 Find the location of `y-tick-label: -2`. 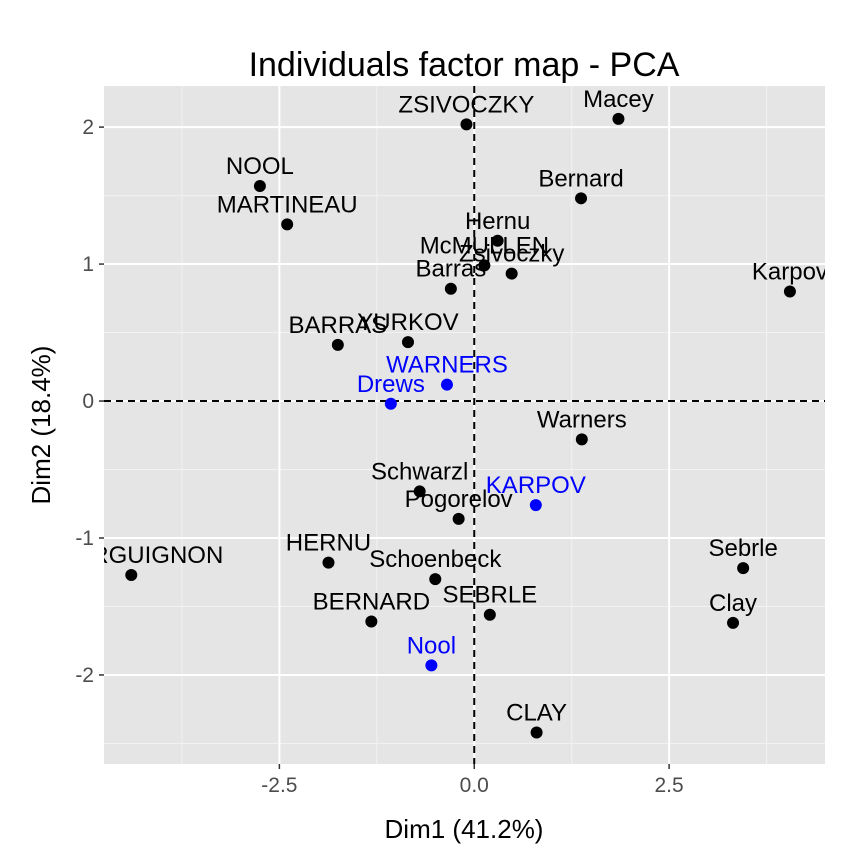

y-tick-label: -2 is located at coordinates (84, 675).